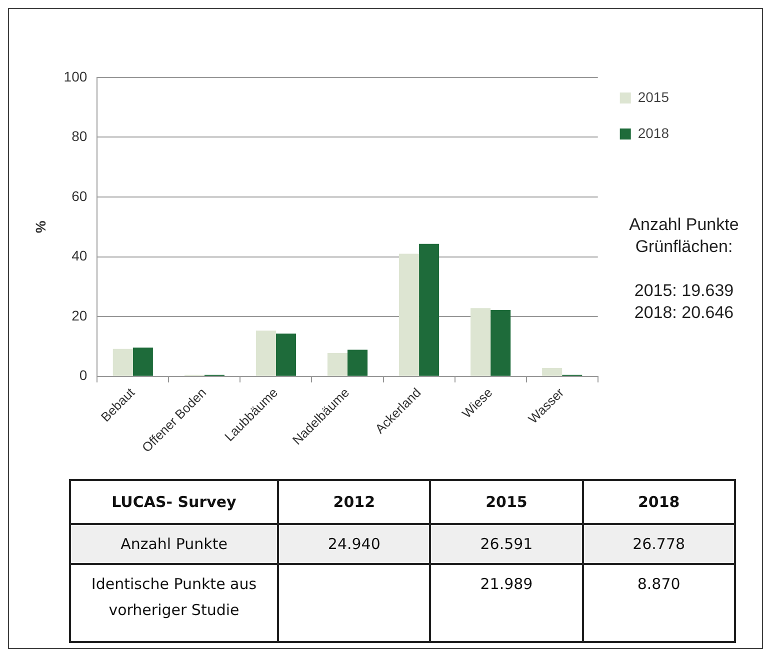 The image size is (773, 659). Describe the element at coordinates (80, 196) in the screenshot. I see `y-tick-label: 60` at that location.